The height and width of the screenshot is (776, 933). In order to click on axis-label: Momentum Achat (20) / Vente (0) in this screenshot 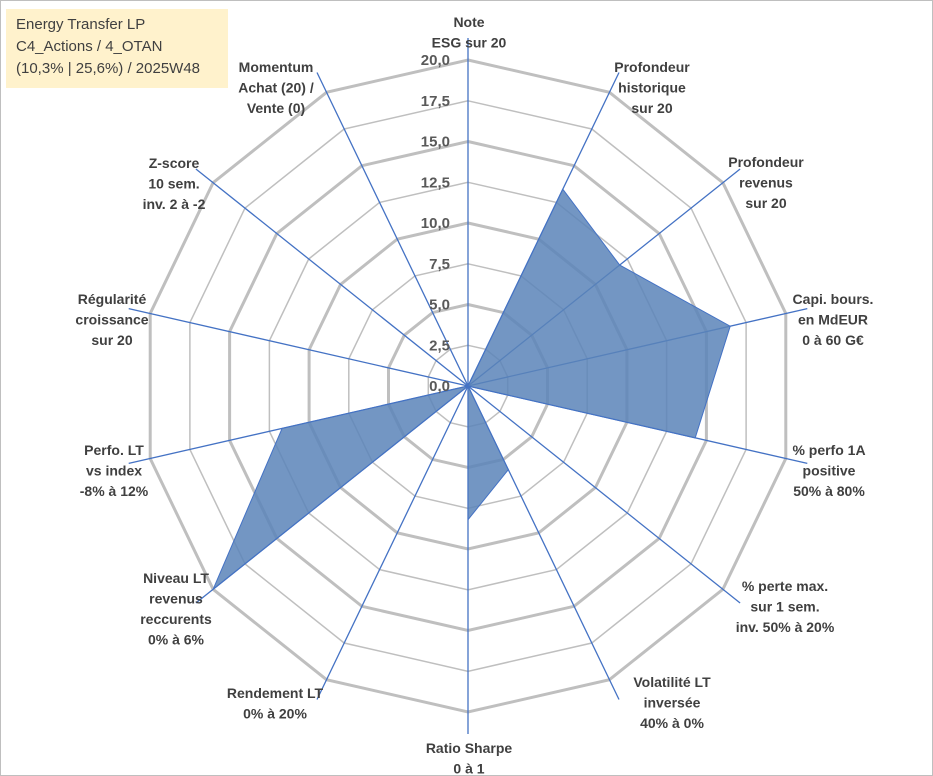, I will do `click(276, 87)`.